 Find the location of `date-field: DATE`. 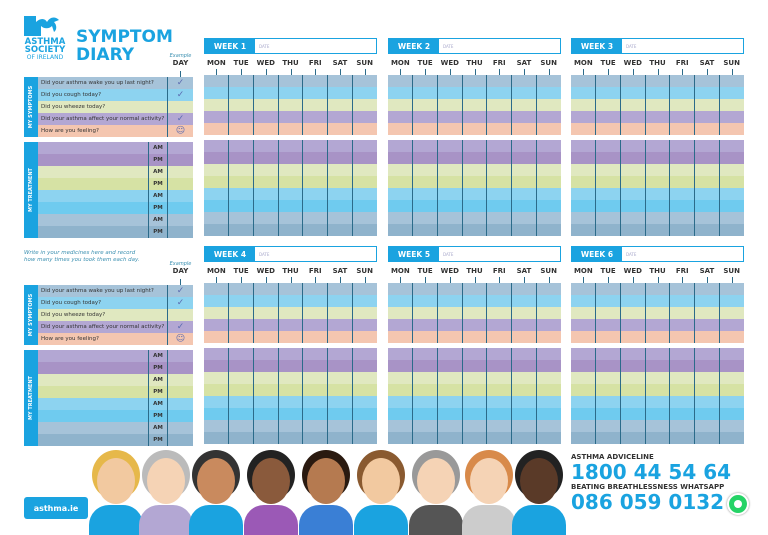

date-field: DATE is located at coordinates (631, 254).